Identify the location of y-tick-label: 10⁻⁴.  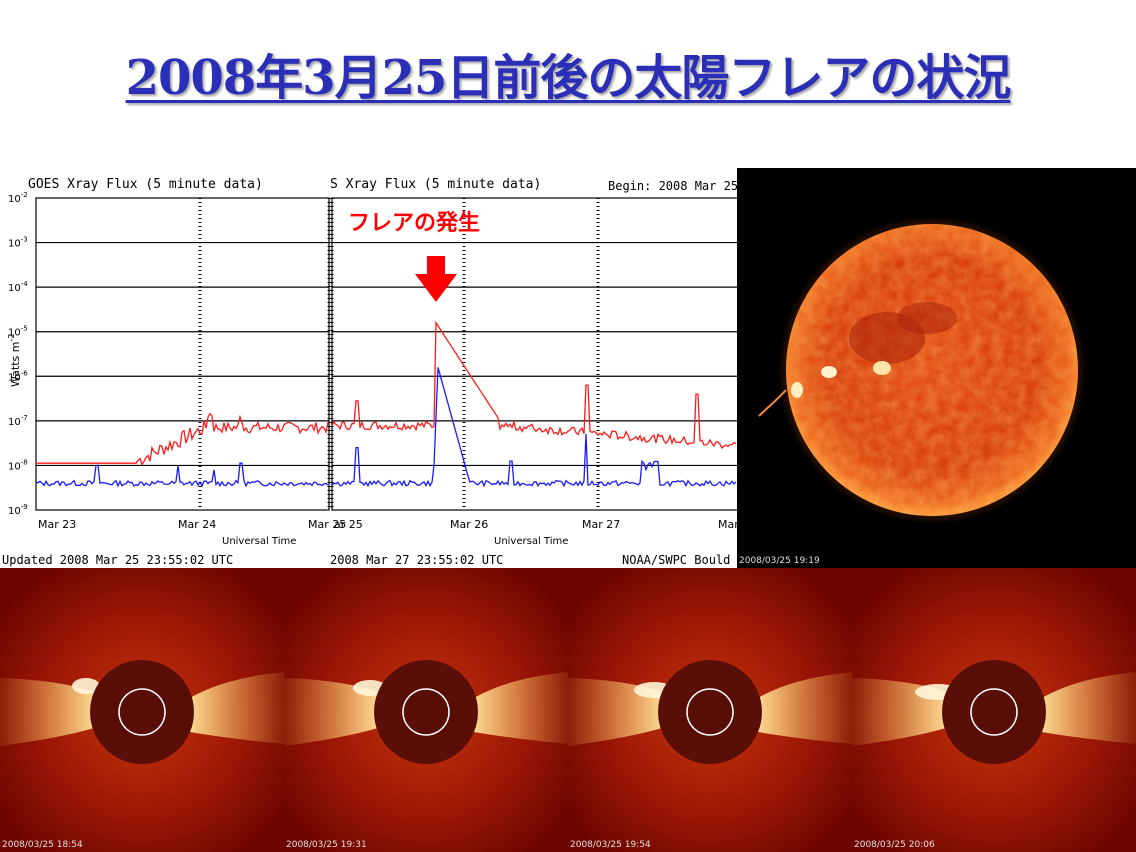
(18, 287).